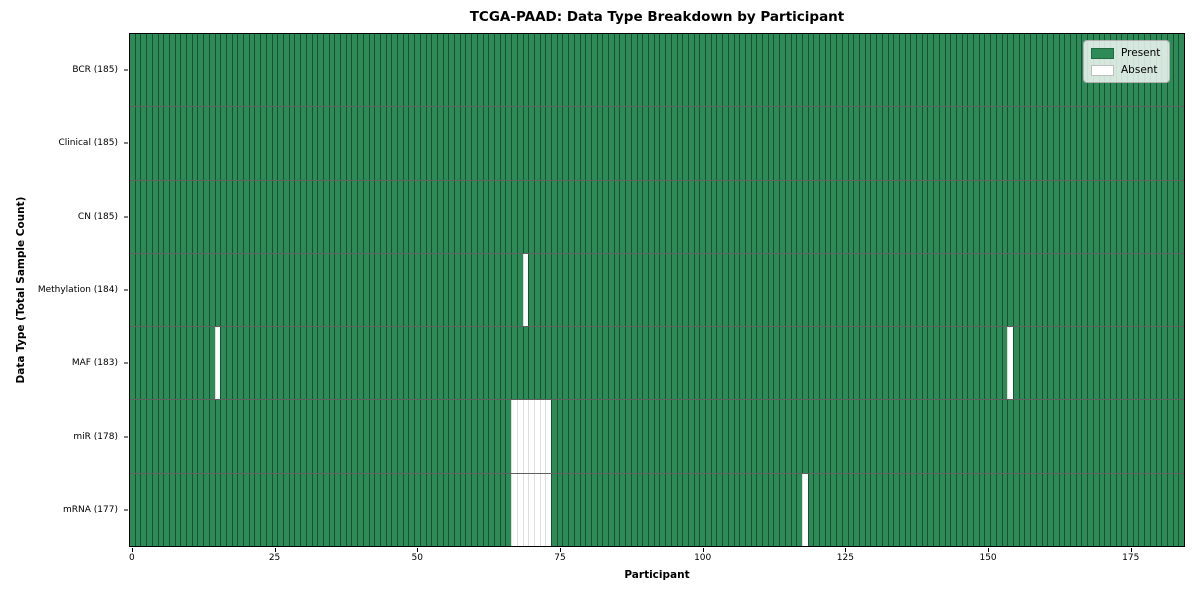 This screenshot has width=1200, height=600. Describe the element at coordinates (126, 143) in the screenshot. I see `y-tick-mark` at that location.